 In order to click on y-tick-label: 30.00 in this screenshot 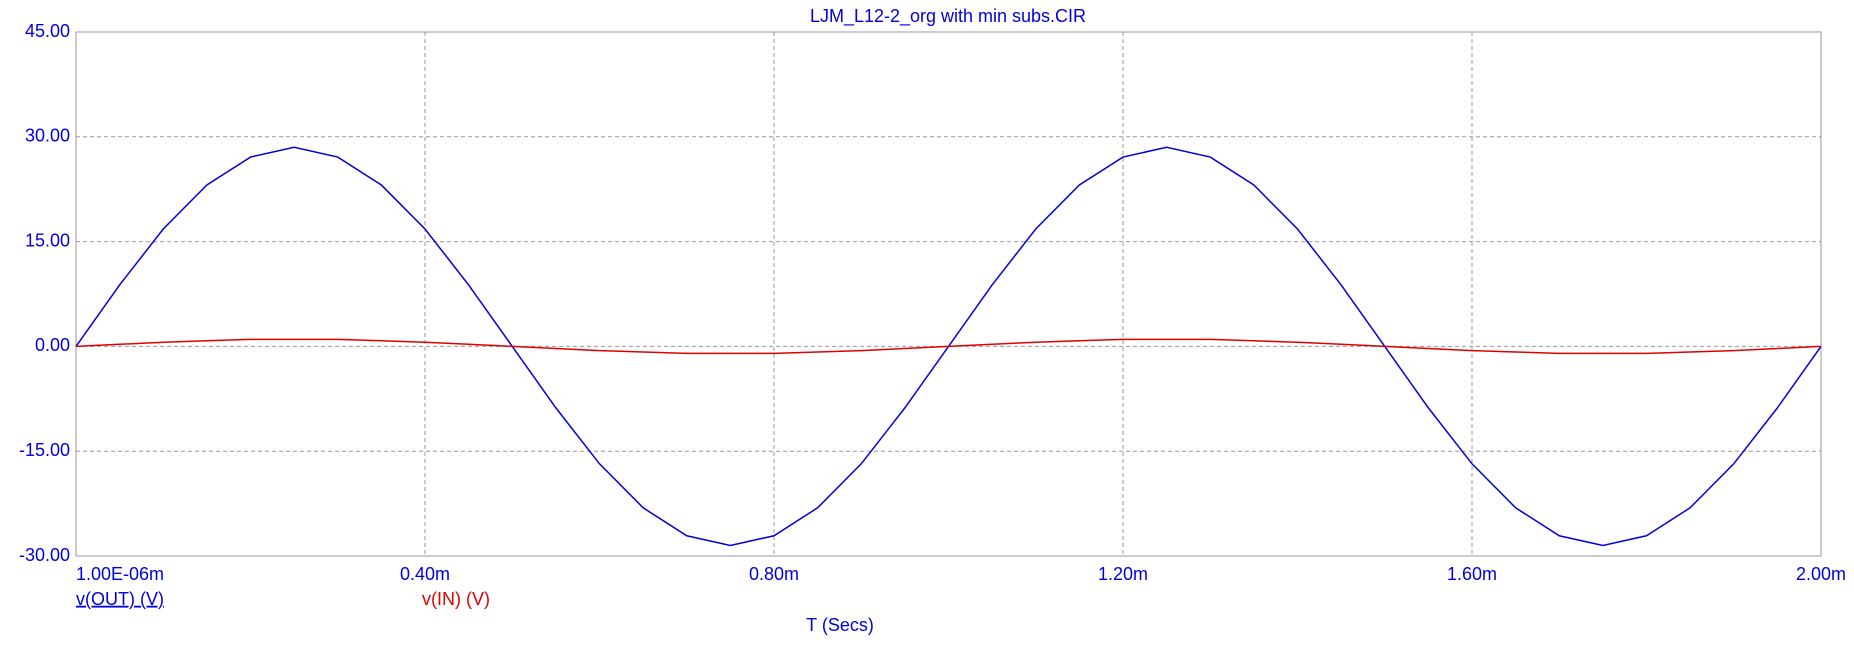, I will do `click(47, 136)`.